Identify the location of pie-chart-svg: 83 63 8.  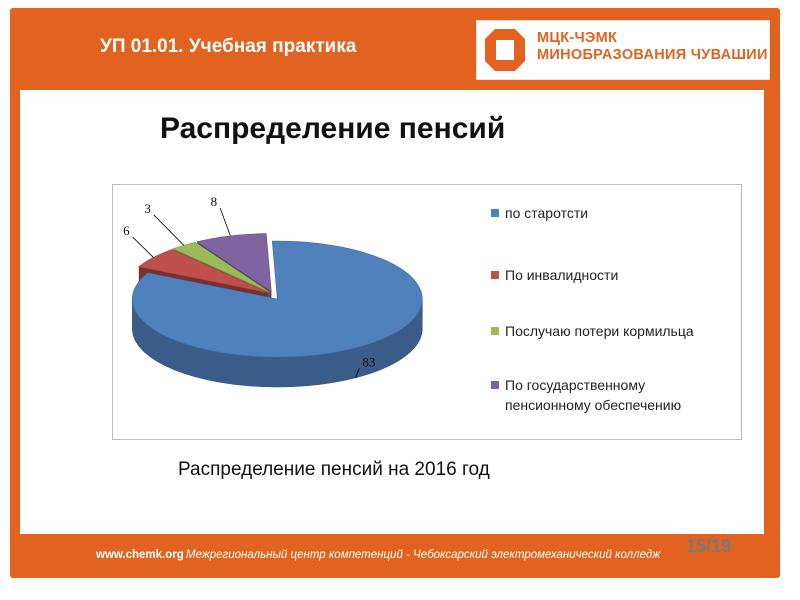
(273, 291).